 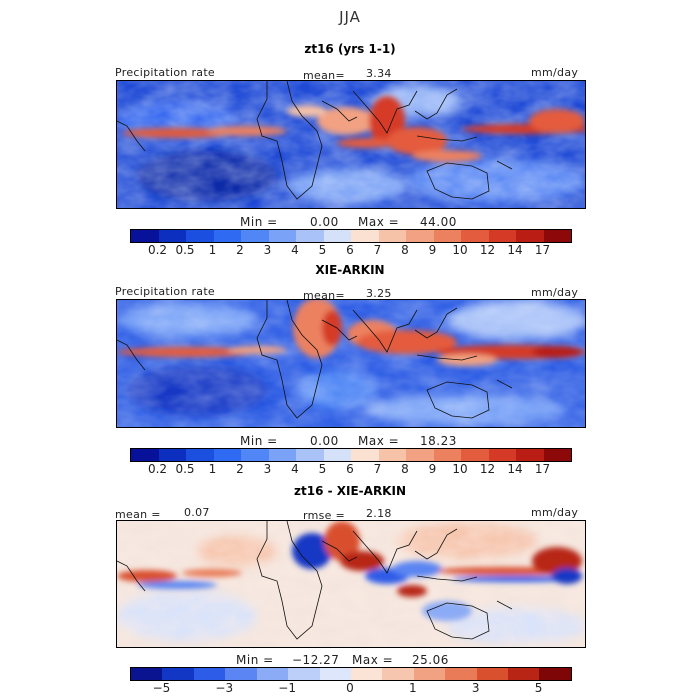 What do you see at coordinates (438, 441) in the screenshot?
I see `panel2-max-value: 18.23` at bounding box center [438, 441].